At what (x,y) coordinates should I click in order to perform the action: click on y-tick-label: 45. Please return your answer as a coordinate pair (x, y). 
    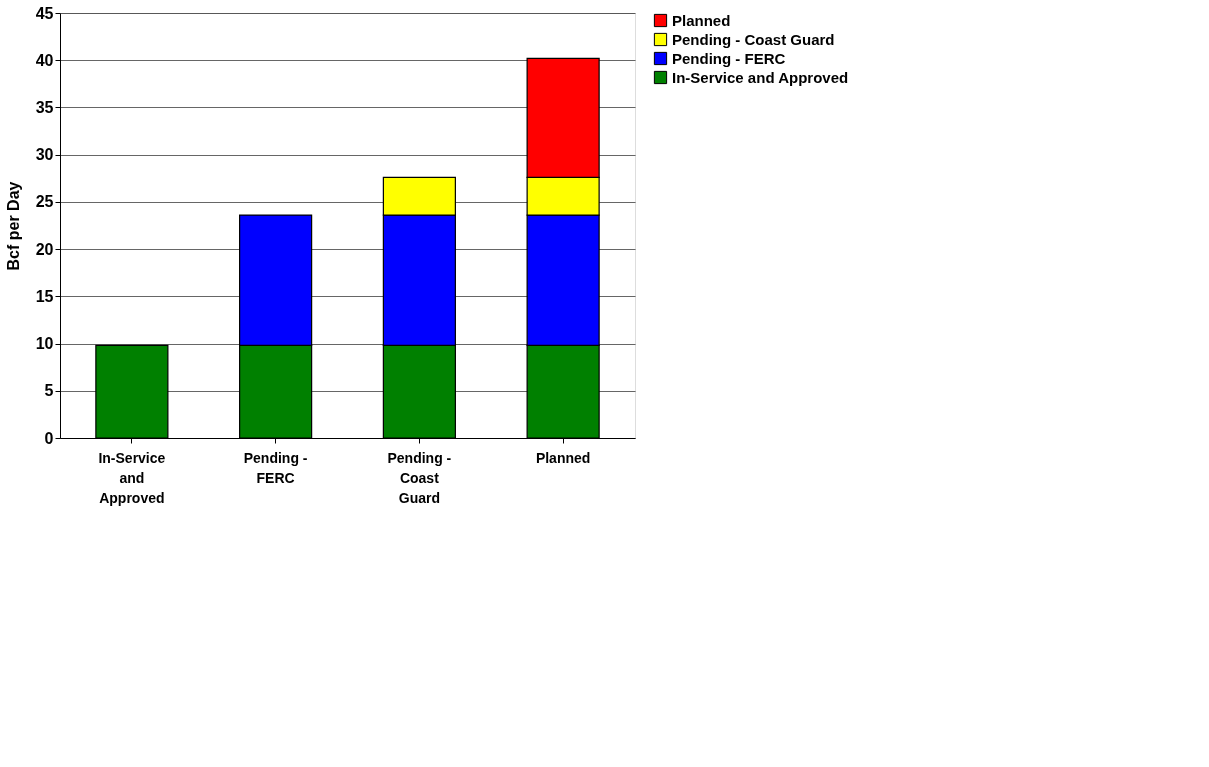
    Looking at the image, I should click on (44, 13).